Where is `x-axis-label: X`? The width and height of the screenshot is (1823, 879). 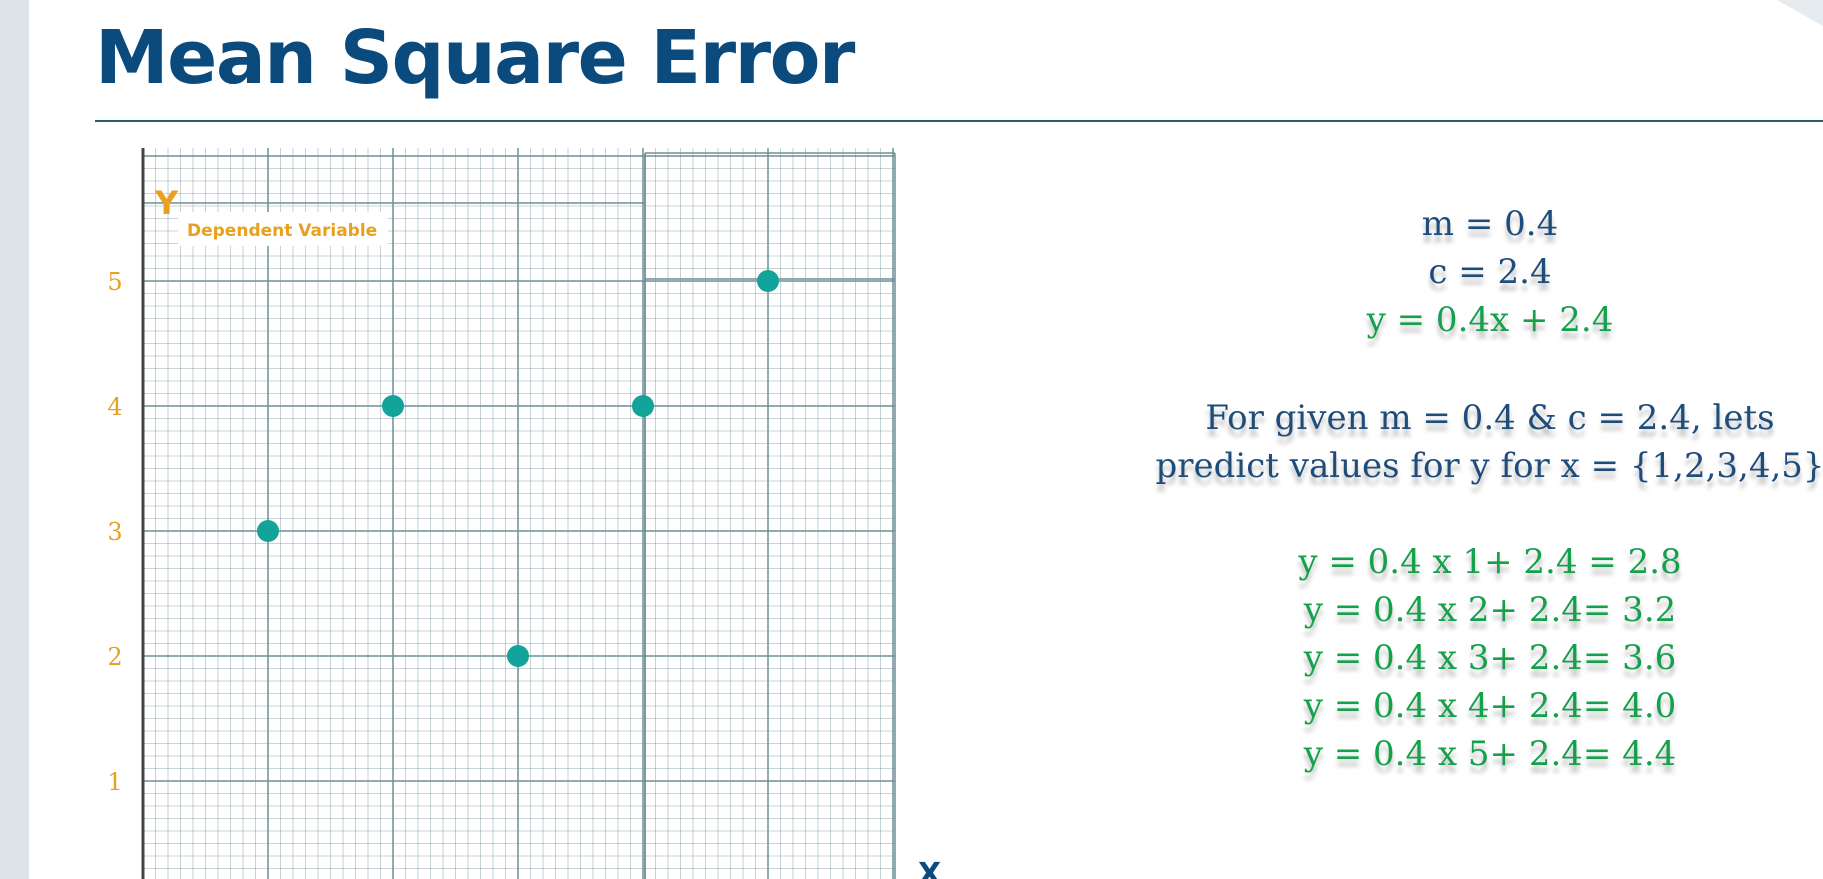
x-axis-label: X is located at coordinates (929, 868).